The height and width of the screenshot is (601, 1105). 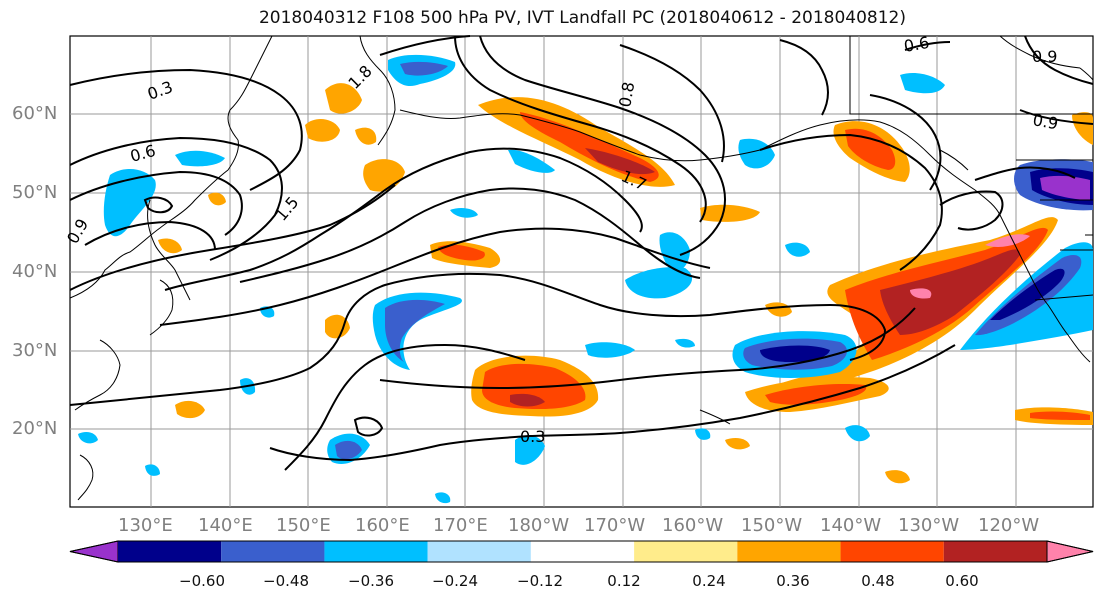 I want to click on longitude-label: 130°E, so click(x=145, y=525).